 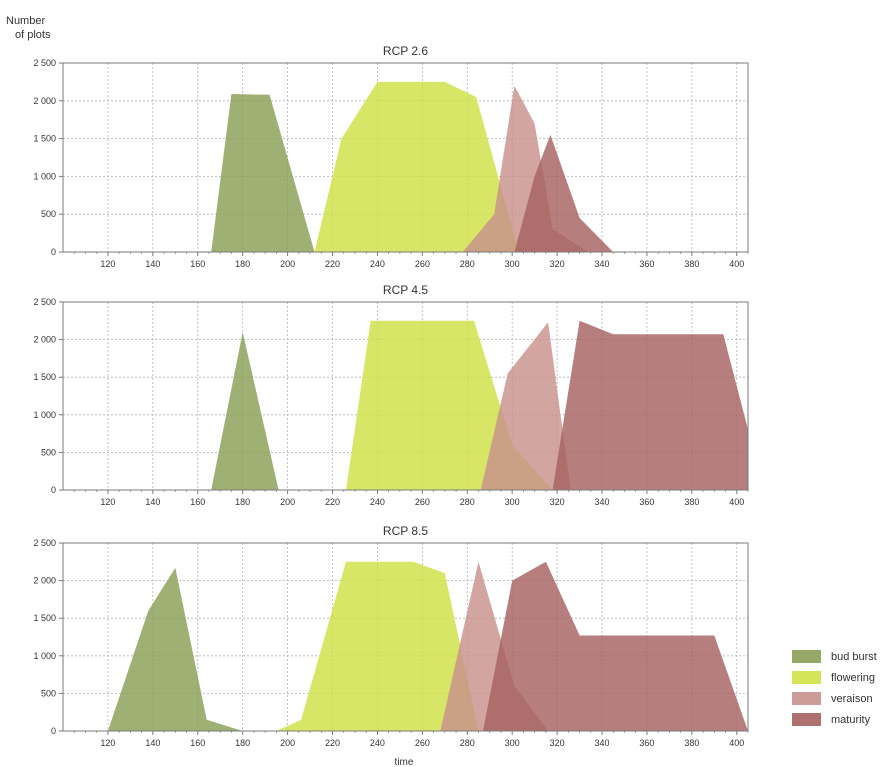 I want to click on legend: bud burst flowering veraison maturity, so click(x=834, y=688).